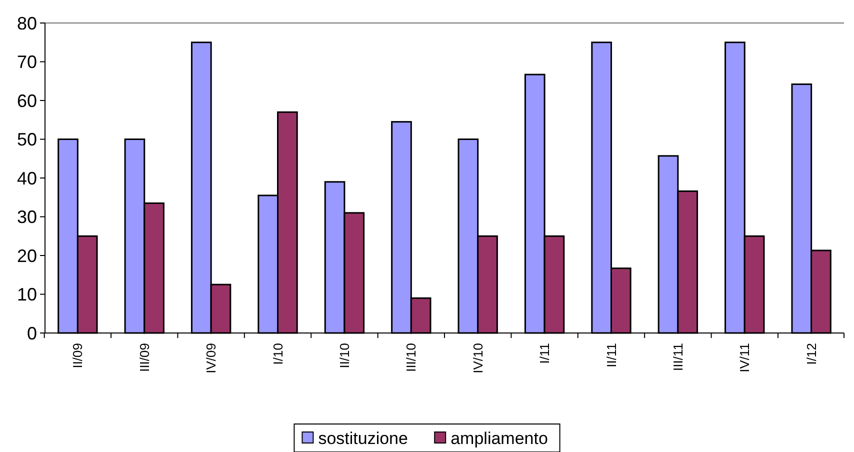  Describe the element at coordinates (26, 294) in the screenshot. I see `y-tick-label: 10` at that location.